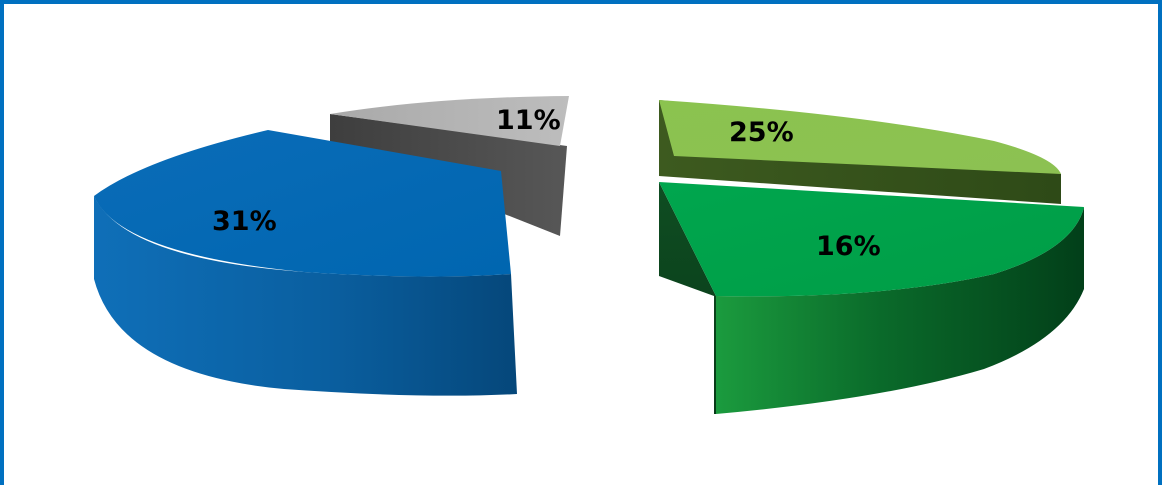 The image size is (1162, 489). Describe the element at coordinates (302, 203) in the screenshot. I see `slice-31-top` at that location.